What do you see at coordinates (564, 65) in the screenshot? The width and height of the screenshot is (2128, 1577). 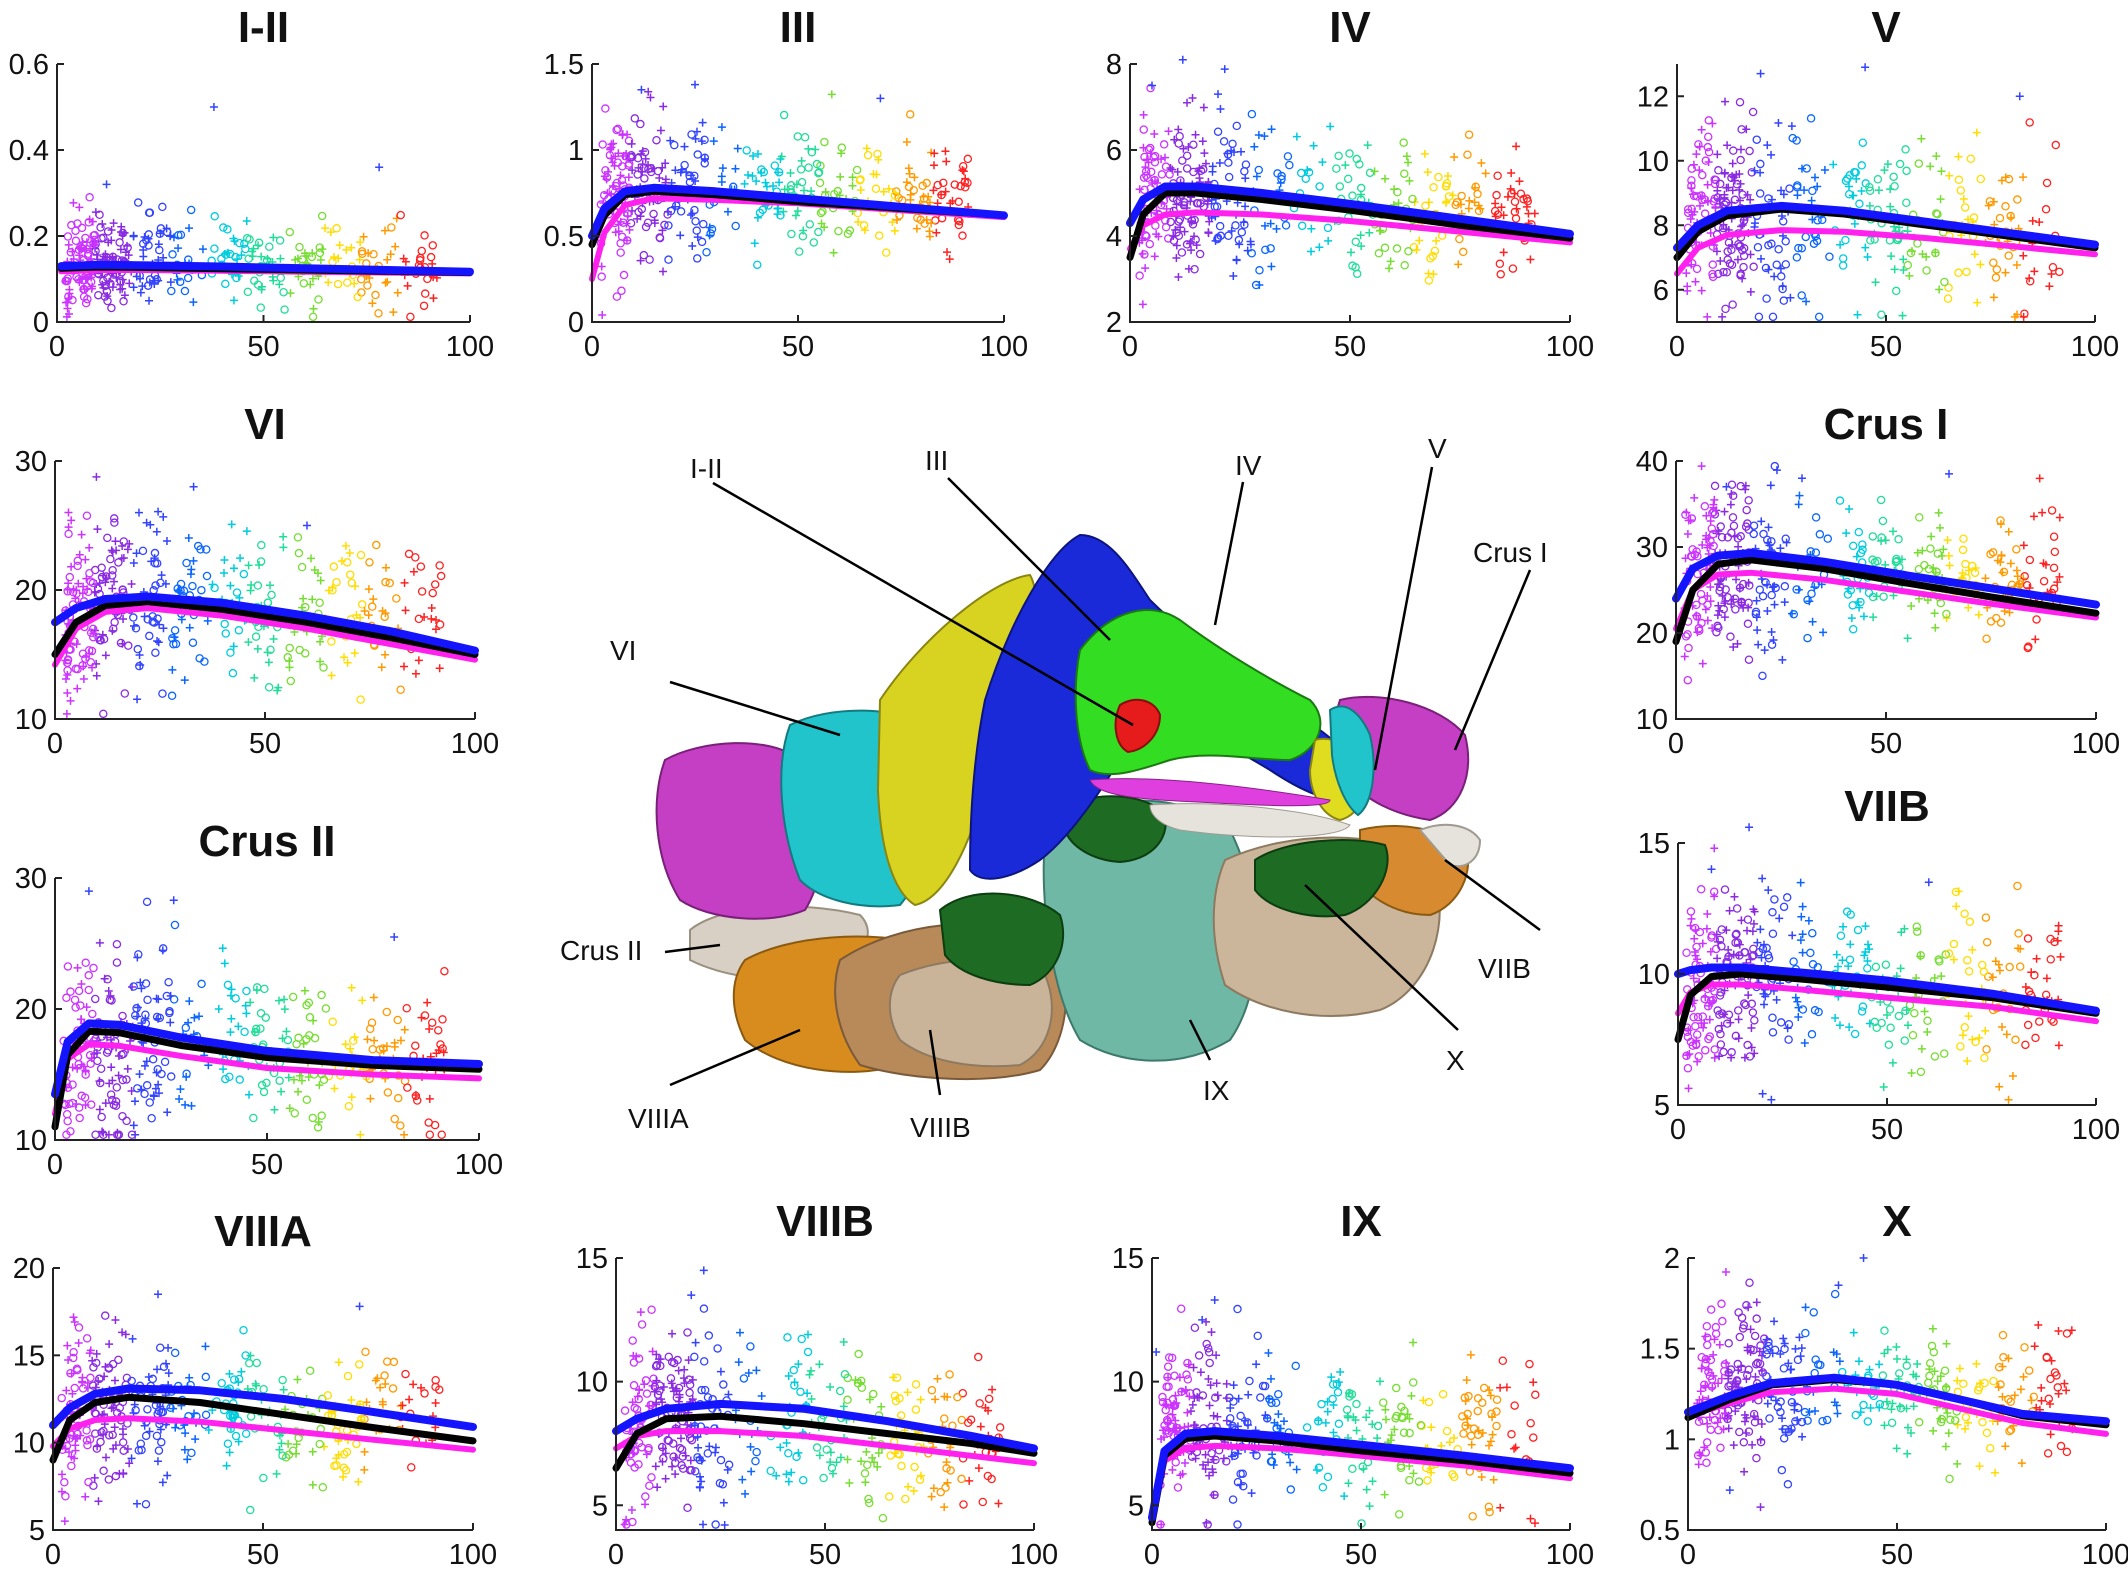 I see `y-tick-label: 1.5` at bounding box center [564, 65].